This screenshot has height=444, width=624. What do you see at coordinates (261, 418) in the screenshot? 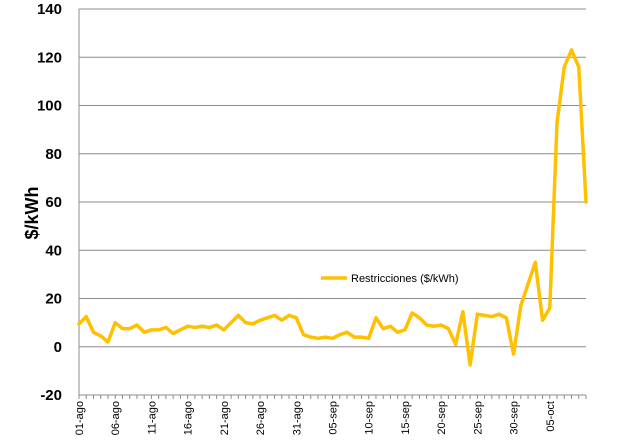
I see `x-tick-label: 26-ago` at bounding box center [261, 418].